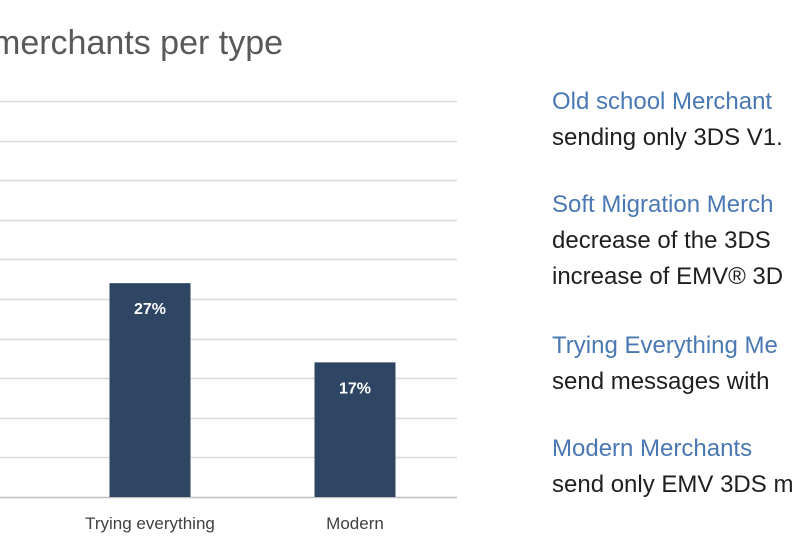 The height and width of the screenshot is (540, 810). Describe the element at coordinates (150, 309) in the screenshot. I see `data-label: 27%` at that location.